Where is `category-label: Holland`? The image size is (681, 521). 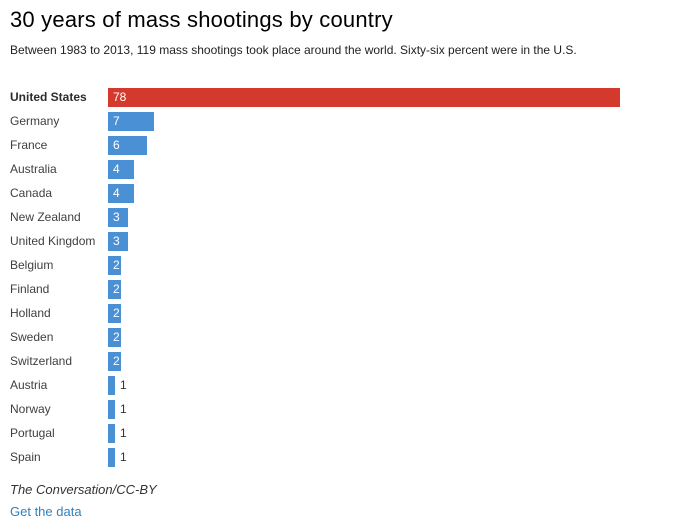
category-label: Holland is located at coordinates (30, 313).